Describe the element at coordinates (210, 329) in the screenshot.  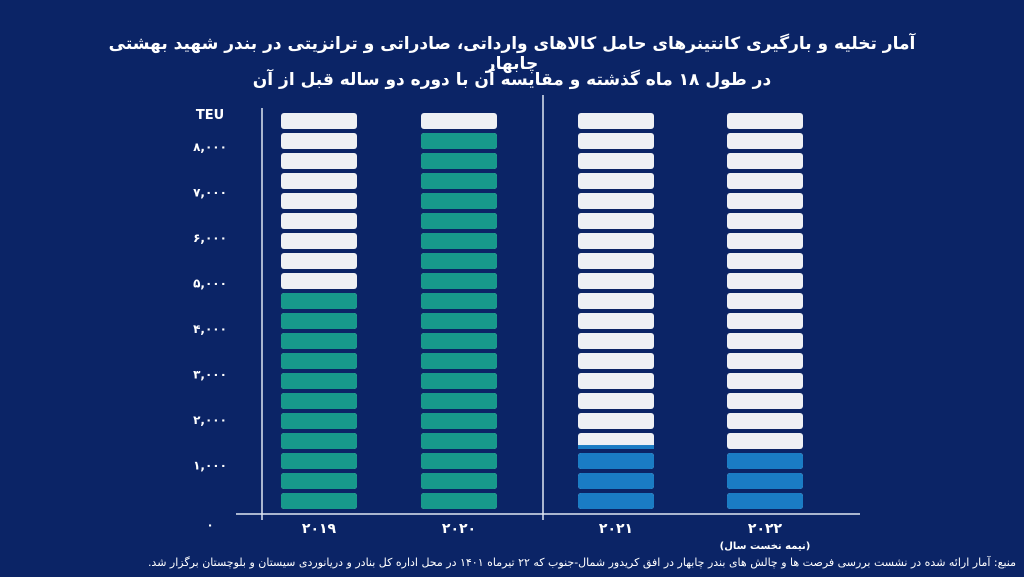
I see `y-tick-label: ۴,۰۰۰` at that location.